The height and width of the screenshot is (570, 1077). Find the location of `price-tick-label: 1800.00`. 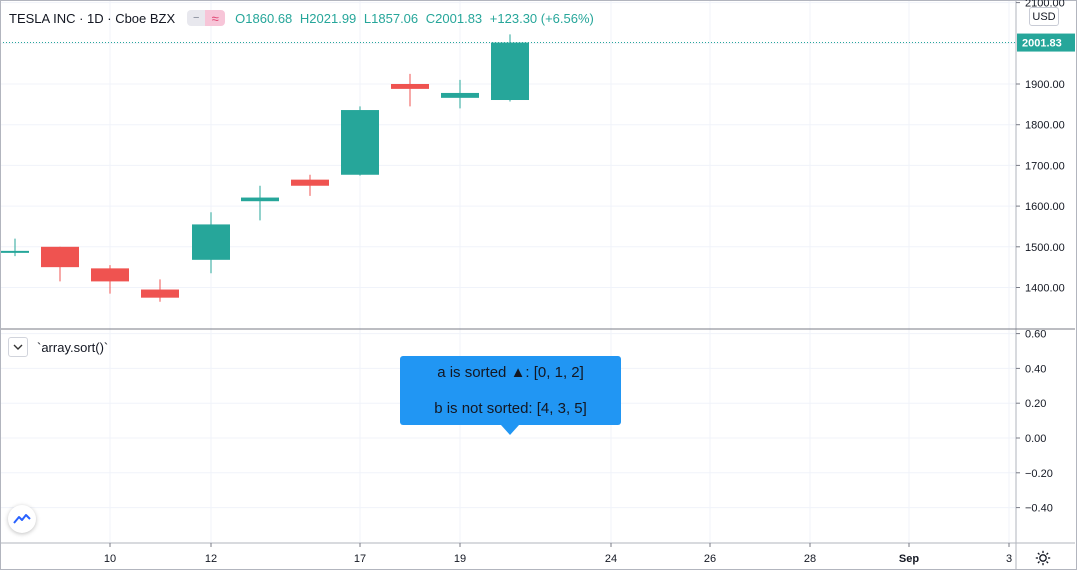

price-tick-label: 1800.00 is located at coordinates (1045, 126).